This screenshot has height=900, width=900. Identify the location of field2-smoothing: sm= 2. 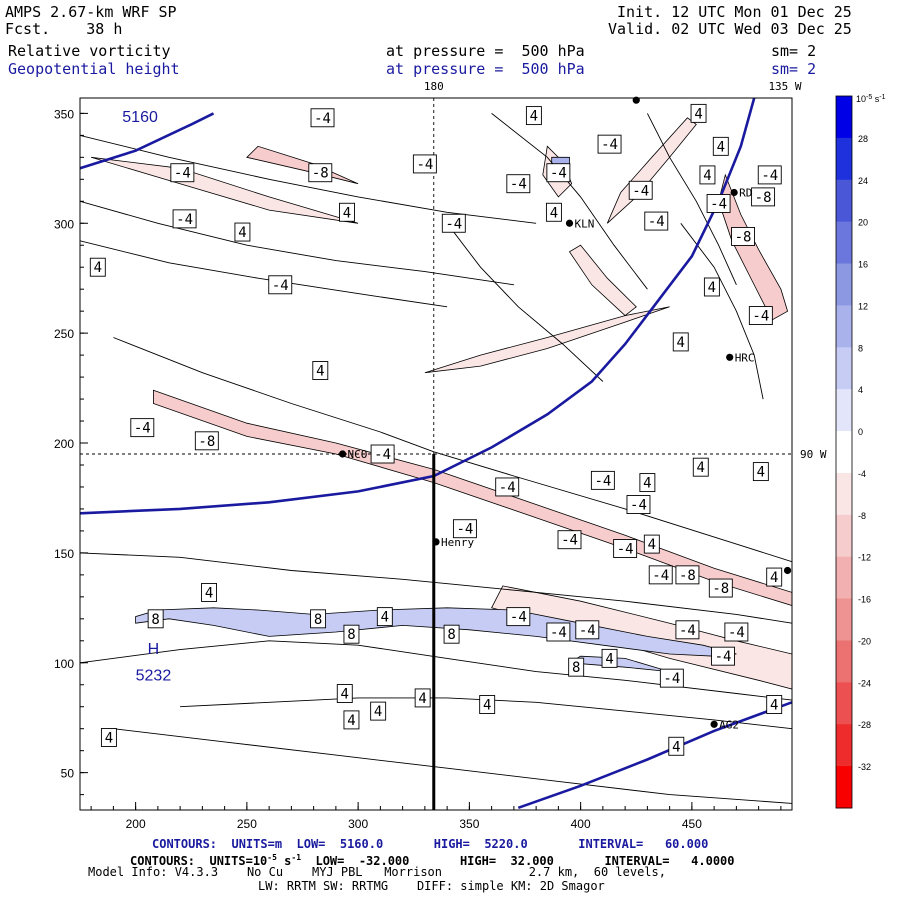
(794, 69).